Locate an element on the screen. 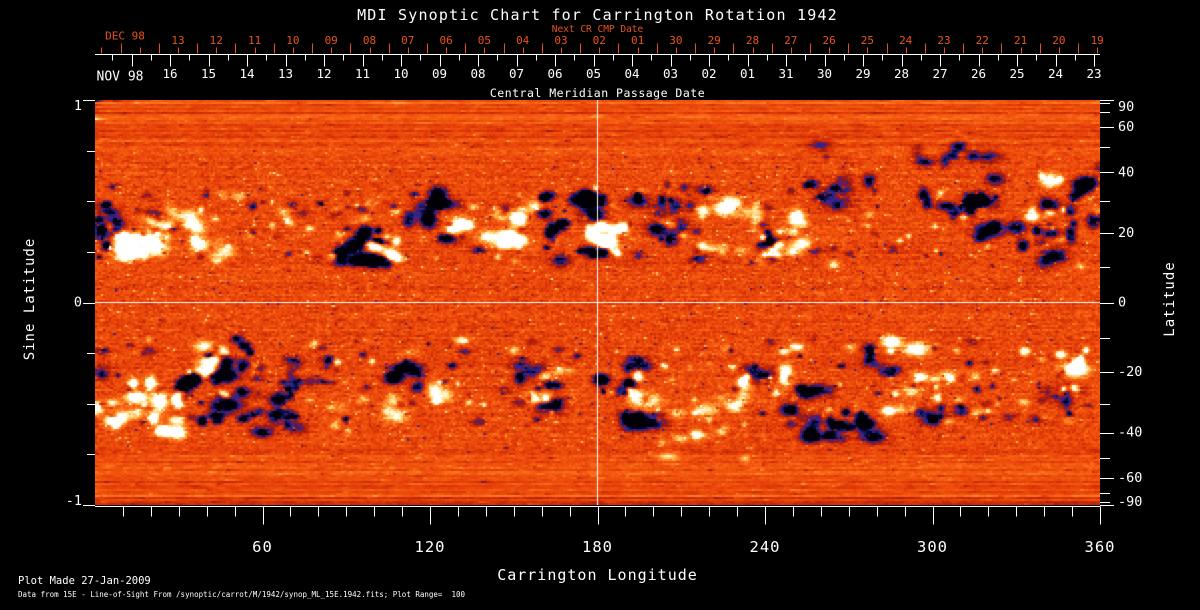  tick-label: 16 is located at coordinates (169, 73).